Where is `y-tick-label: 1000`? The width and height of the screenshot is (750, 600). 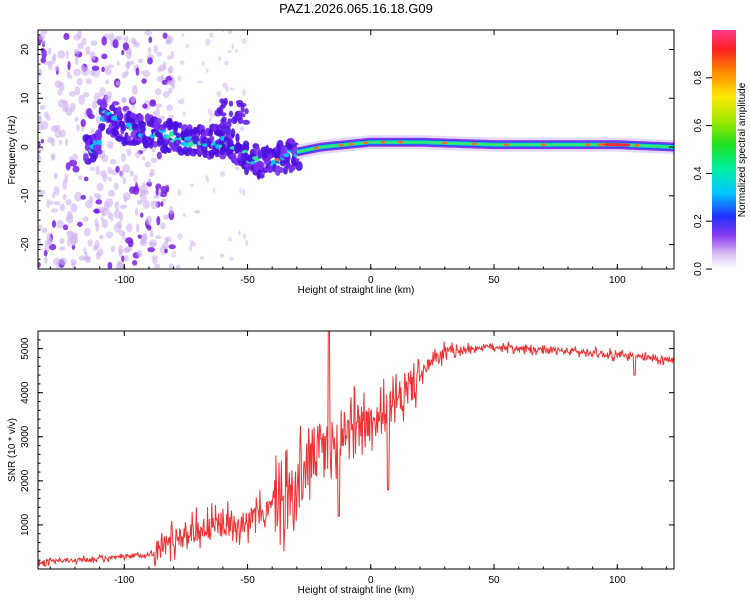 y-tick-label: 1000 is located at coordinates (25, 524).